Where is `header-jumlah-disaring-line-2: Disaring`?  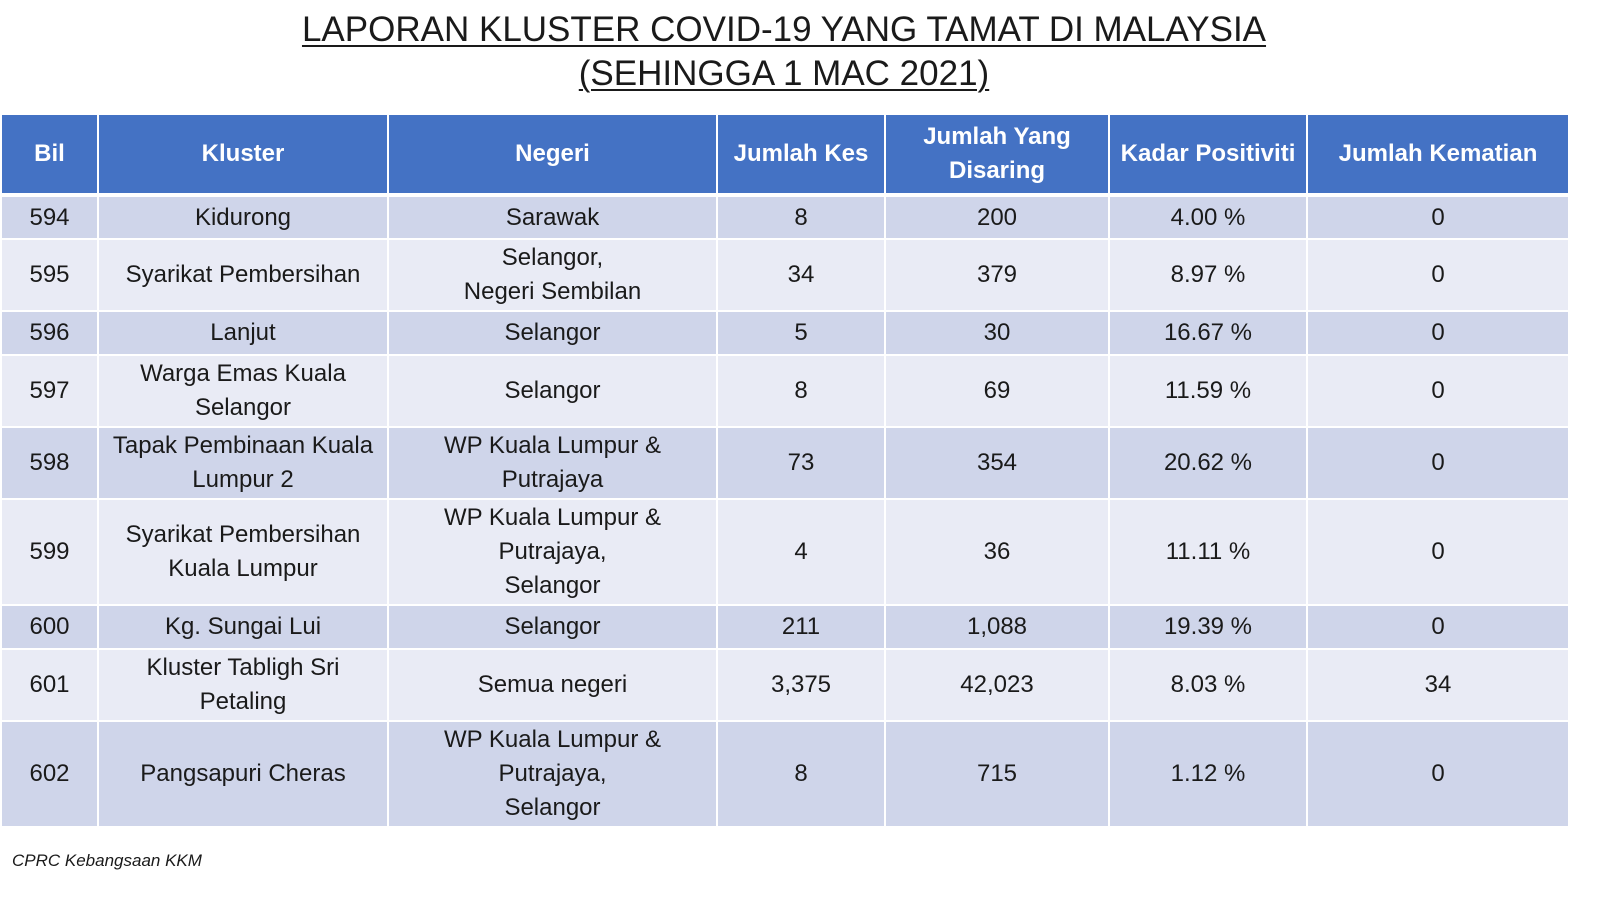 header-jumlah-disaring-line-2: Disaring is located at coordinates (997, 170).